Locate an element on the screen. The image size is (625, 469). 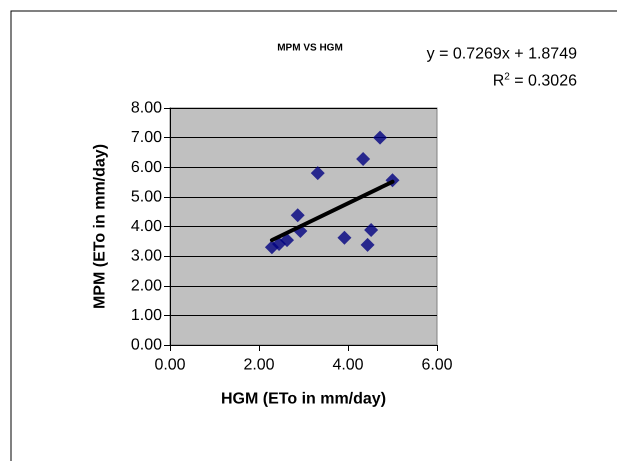
y-tick-label: 8.00 is located at coordinates (146, 108).